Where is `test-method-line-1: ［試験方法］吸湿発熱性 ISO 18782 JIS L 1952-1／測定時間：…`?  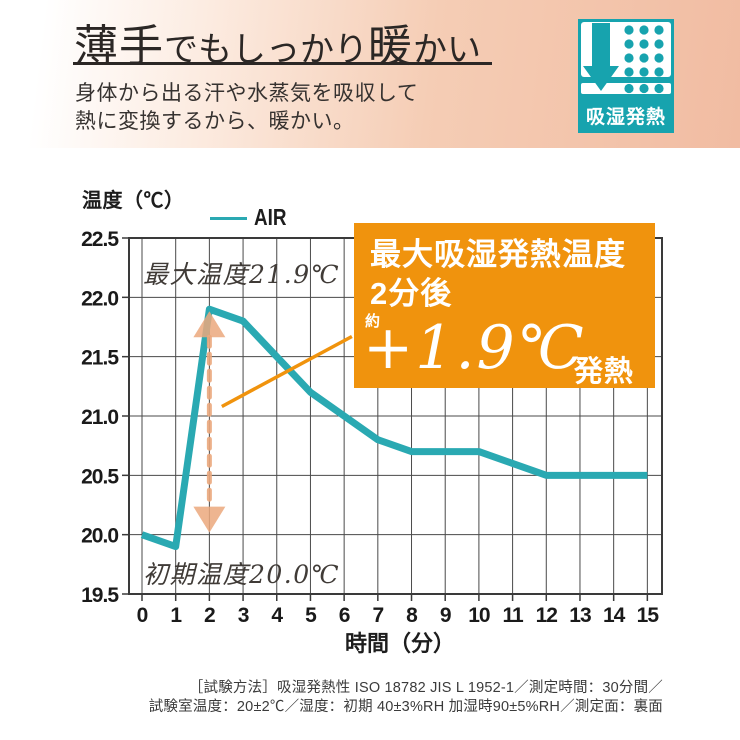 test-method-line-1: ［試験方法］吸湿発熱性 ISO 18782 JIS L 1952-1／測定時間：… is located at coordinates (425, 688).